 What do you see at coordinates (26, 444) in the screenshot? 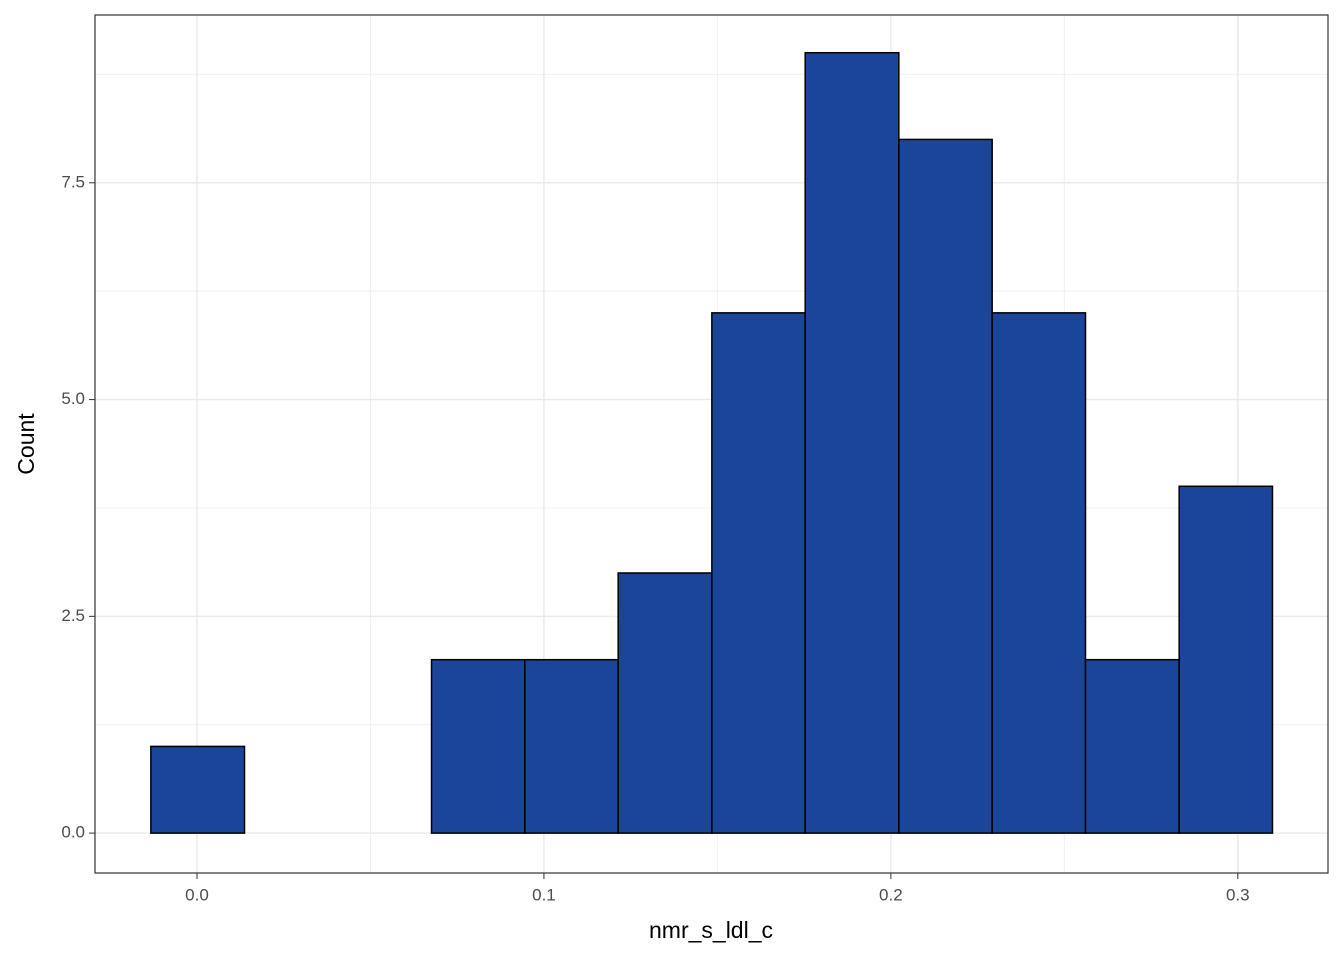
I see `y-axis-title: Count` at bounding box center [26, 444].